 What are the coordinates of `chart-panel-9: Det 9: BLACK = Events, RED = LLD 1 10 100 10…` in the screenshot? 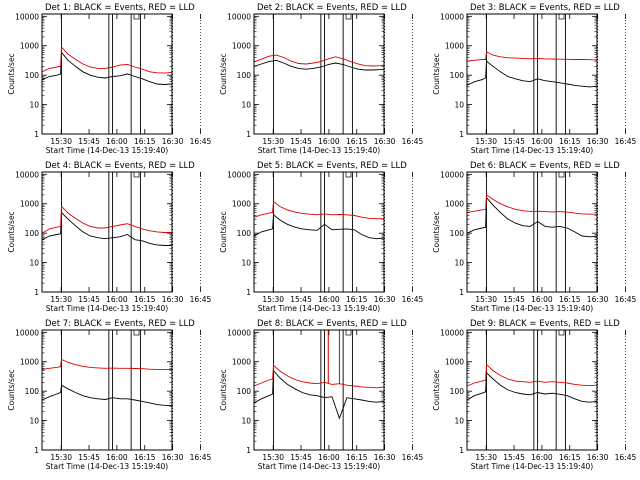 It's located at (534, 395).